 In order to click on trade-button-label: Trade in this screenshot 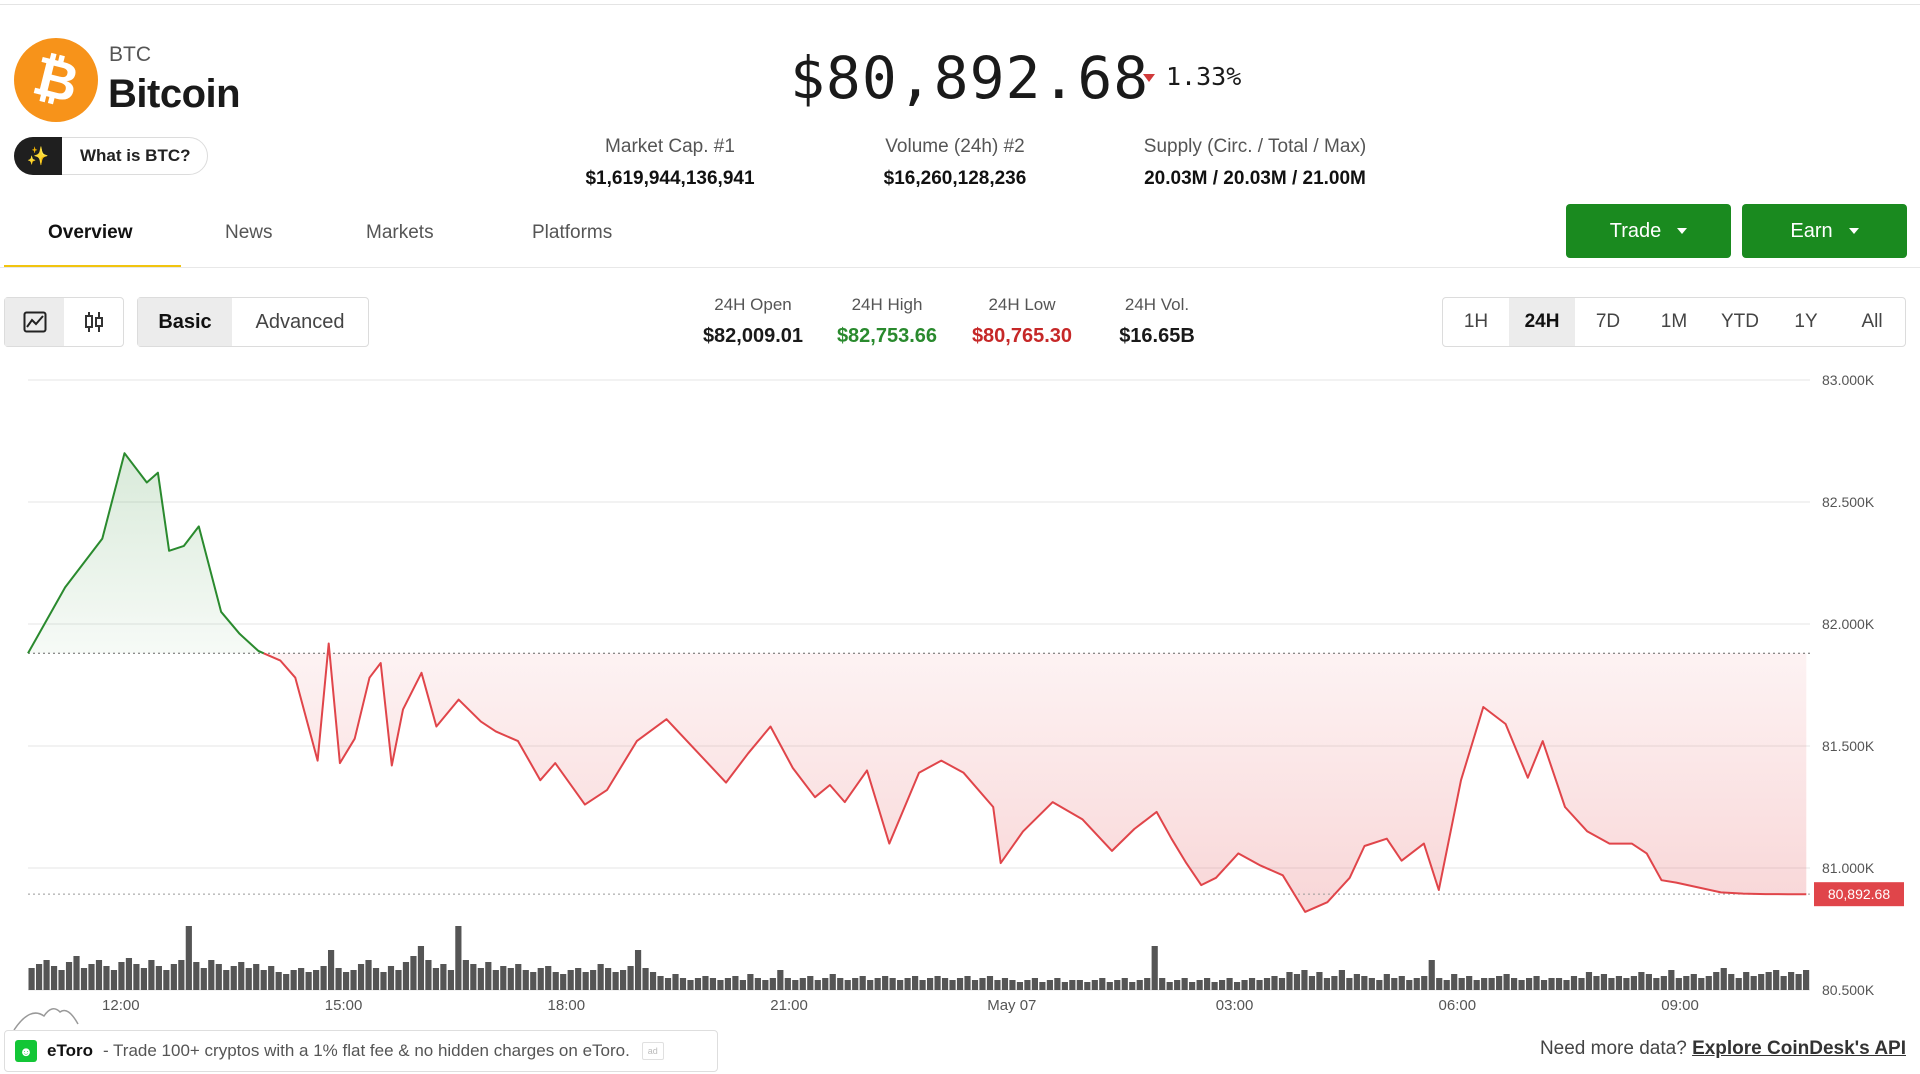, I will do `click(1635, 230)`.